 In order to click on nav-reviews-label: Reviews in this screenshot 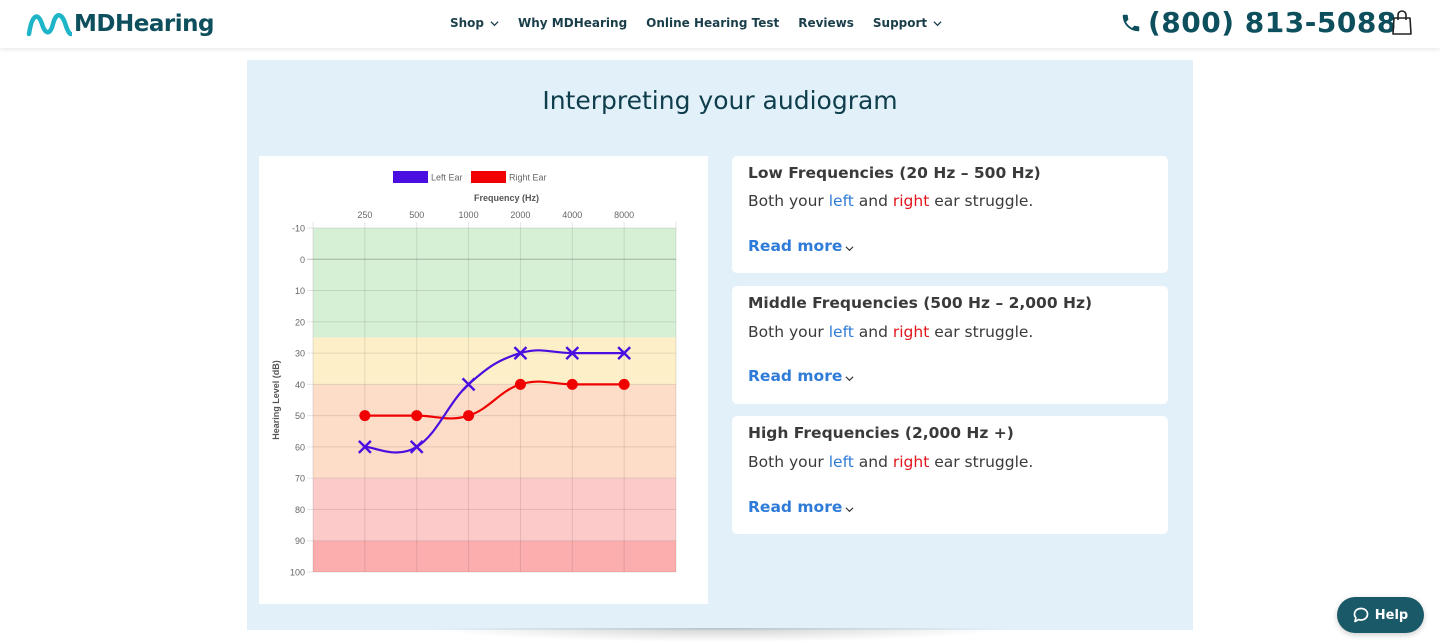, I will do `click(826, 23)`.